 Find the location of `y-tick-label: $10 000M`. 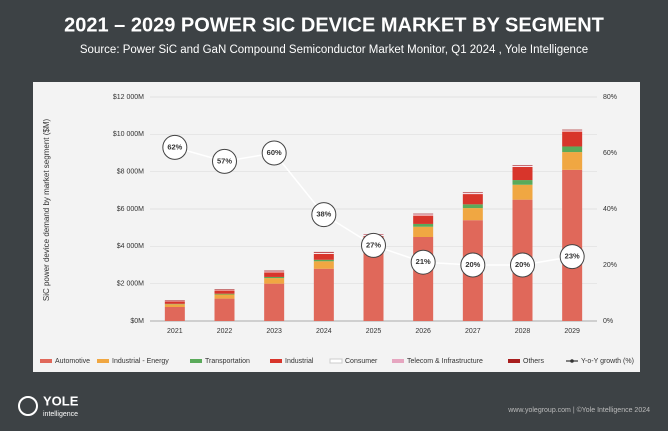

y-tick-label: $10 000M is located at coordinates (128, 134).